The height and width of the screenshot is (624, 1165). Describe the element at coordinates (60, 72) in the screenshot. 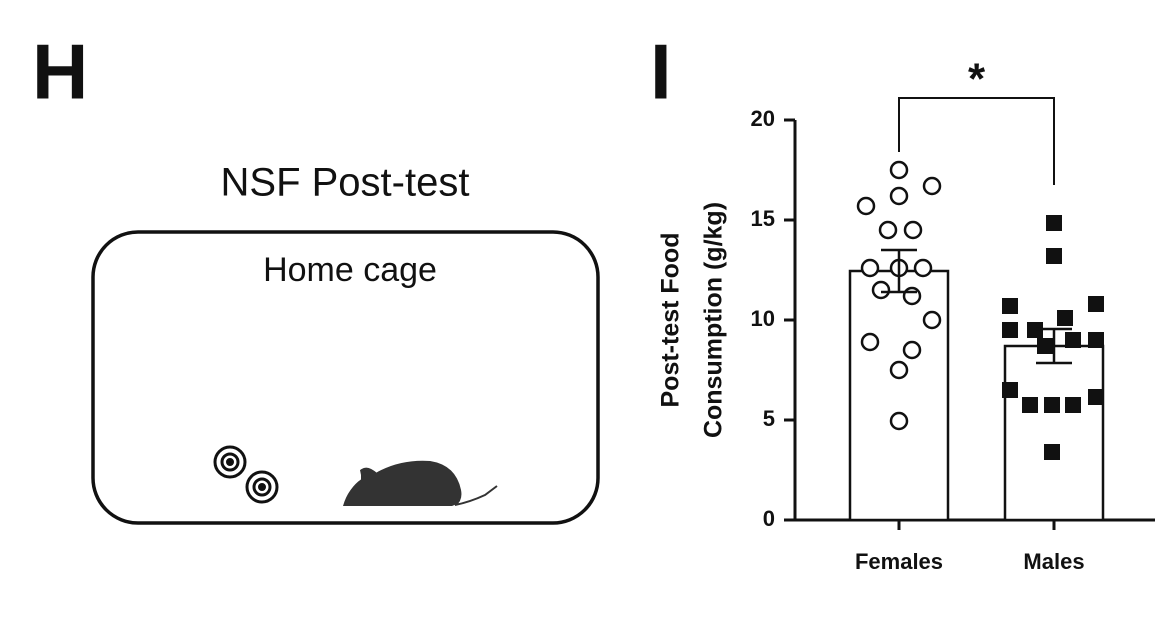

I see `panel-label: H` at that location.